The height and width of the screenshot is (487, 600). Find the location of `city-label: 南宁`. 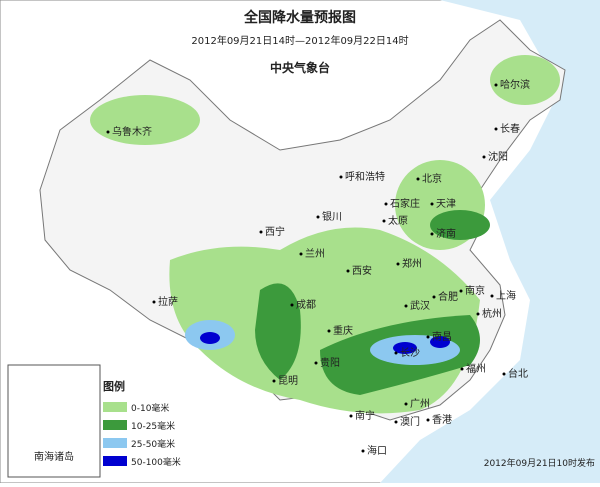

city-label: 南宁 is located at coordinates (365, 415).